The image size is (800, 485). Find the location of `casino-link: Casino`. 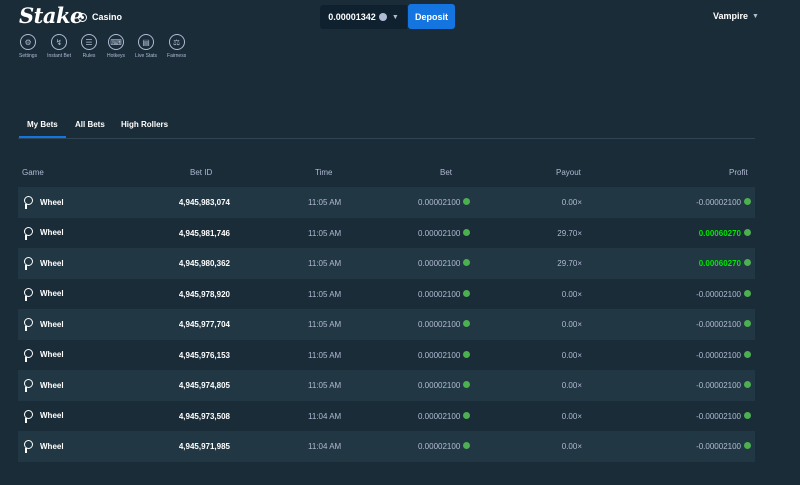

casino-link: Casino is located at coordinates (100, 17).